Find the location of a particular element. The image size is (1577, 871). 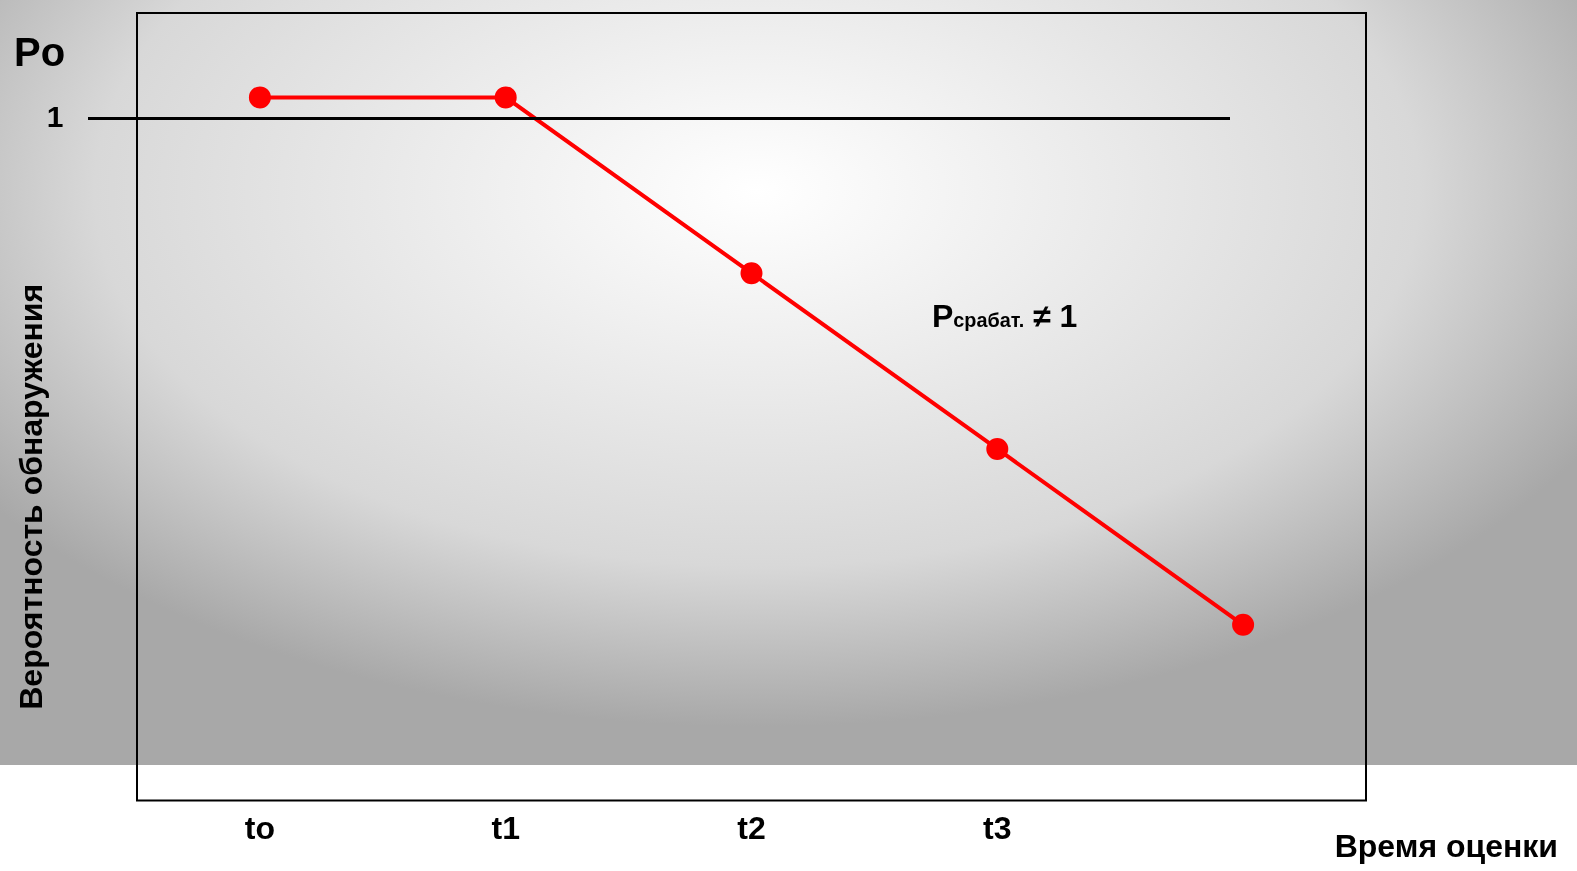

y-axis-title: Вероятность обнаружения is located at coordinates (31, 496).